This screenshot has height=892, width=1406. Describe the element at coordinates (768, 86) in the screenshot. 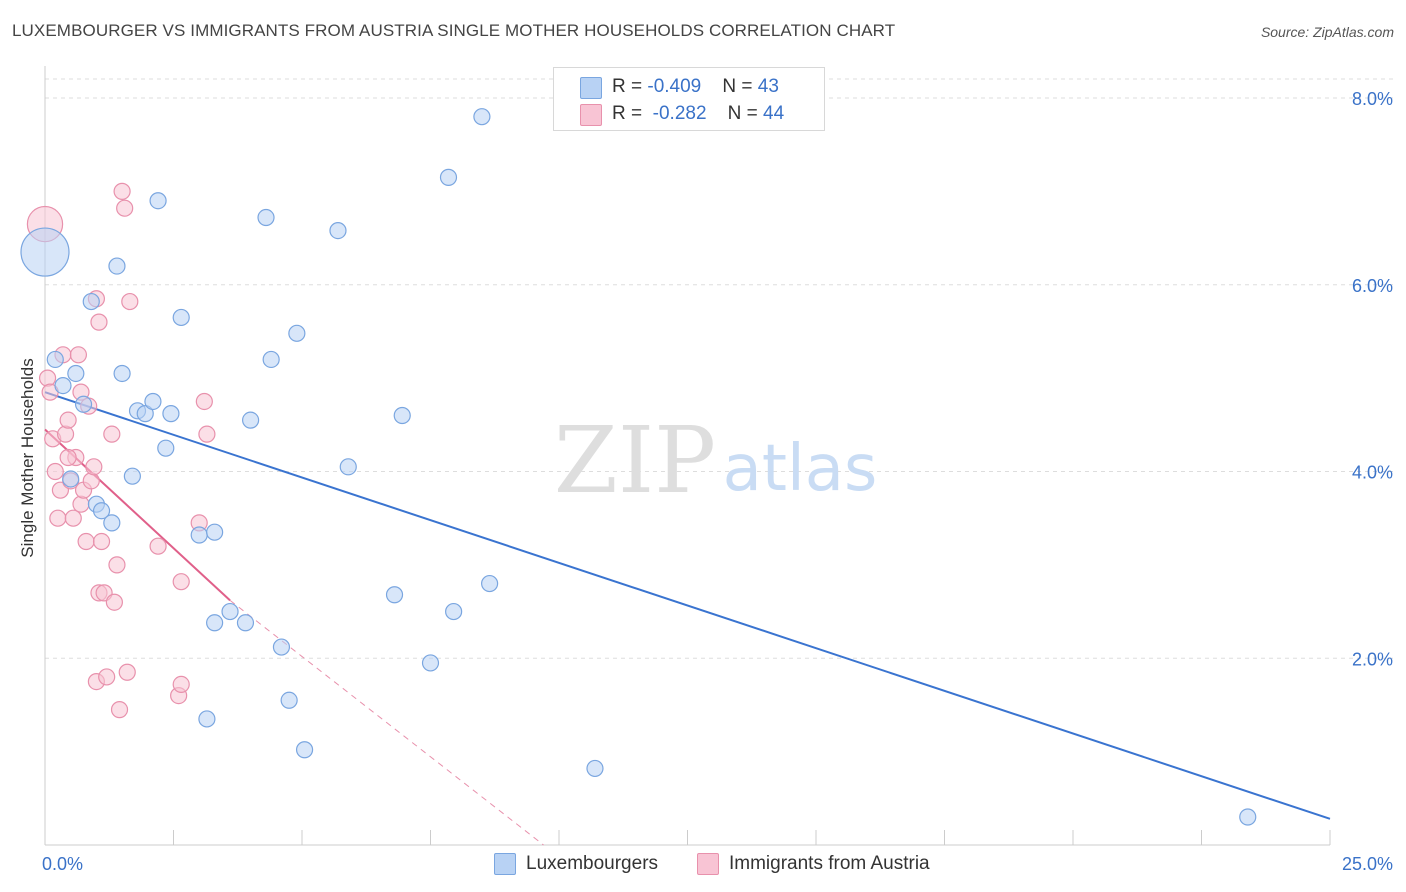

I see `legend-n-value: 43` at that location.